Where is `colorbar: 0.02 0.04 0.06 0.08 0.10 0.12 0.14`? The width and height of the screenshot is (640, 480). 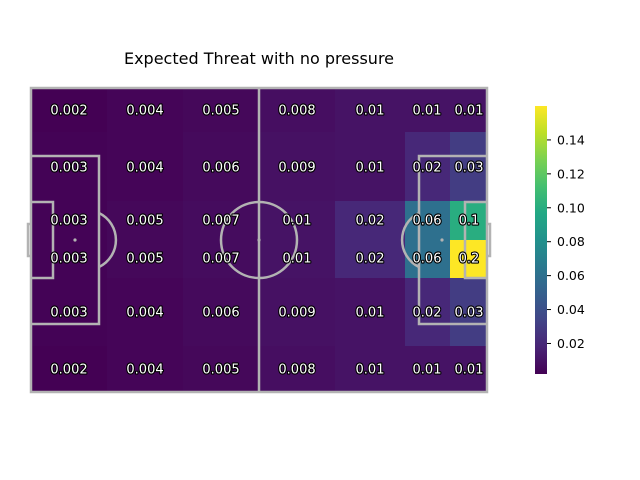 colorbar: 0.02 0.04 0.06 0.08 0.10 0.12 0.14 is located at coordinates (560, 240).